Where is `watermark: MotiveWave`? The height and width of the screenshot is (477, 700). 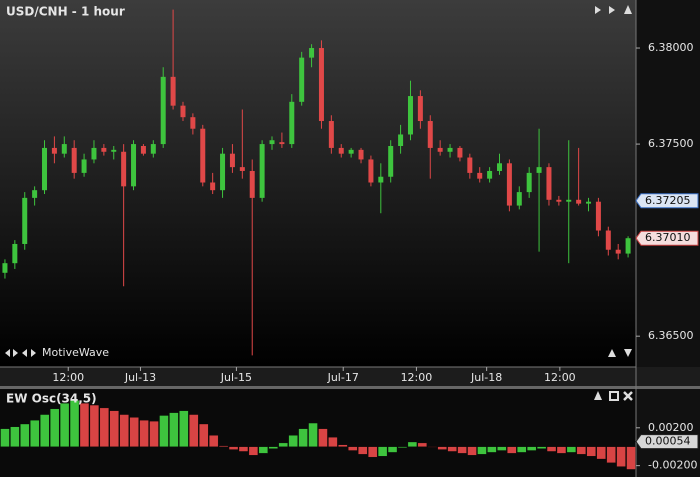
watermark: MotiveWave is located at coordinates (75, 352).